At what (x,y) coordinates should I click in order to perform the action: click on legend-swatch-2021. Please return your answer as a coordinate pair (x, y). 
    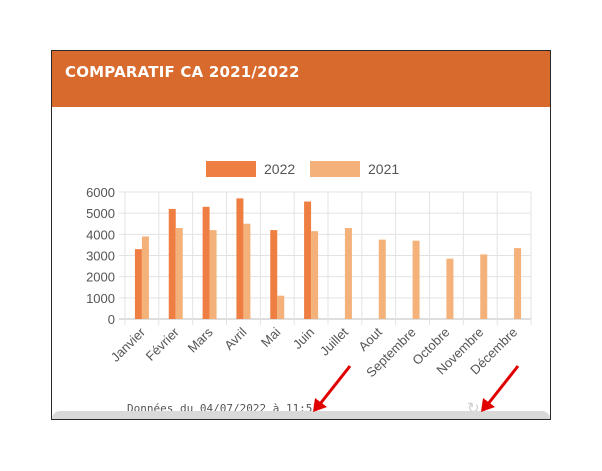
    Looking at the image, I should click on (335, 169).